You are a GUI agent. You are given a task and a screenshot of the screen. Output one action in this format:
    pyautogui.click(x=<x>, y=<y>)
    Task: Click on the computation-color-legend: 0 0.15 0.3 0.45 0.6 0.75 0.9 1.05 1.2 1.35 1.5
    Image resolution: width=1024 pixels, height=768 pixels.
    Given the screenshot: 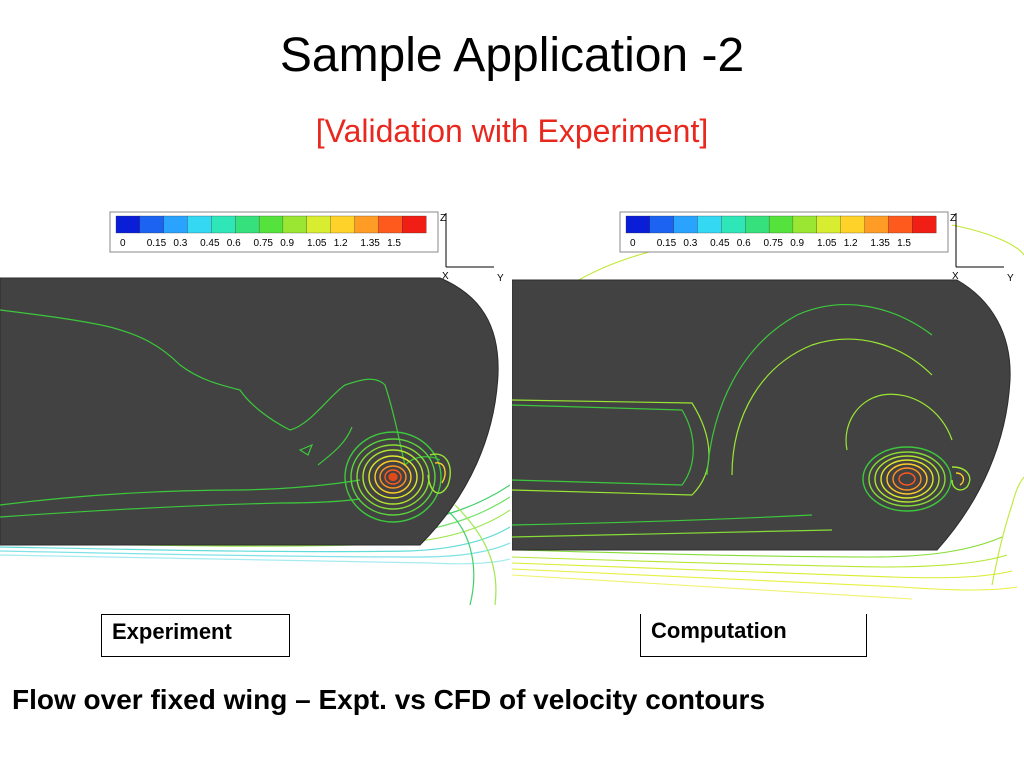 What is the action you would take?
    pyautogui.click(x=784, y=232)
    